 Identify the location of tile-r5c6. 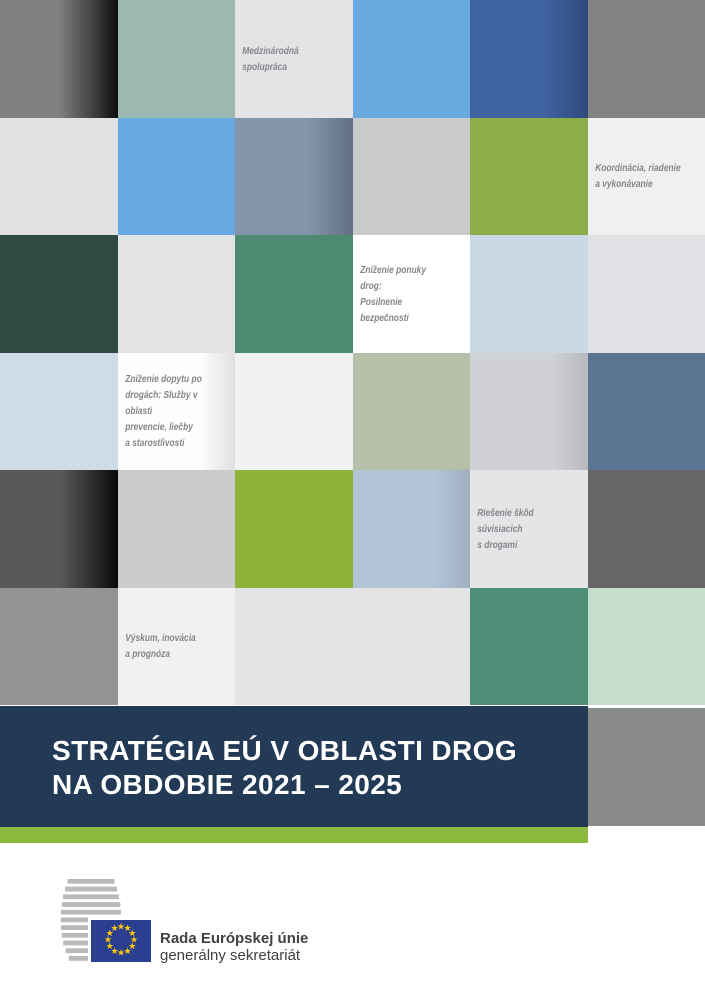
(646, 529).